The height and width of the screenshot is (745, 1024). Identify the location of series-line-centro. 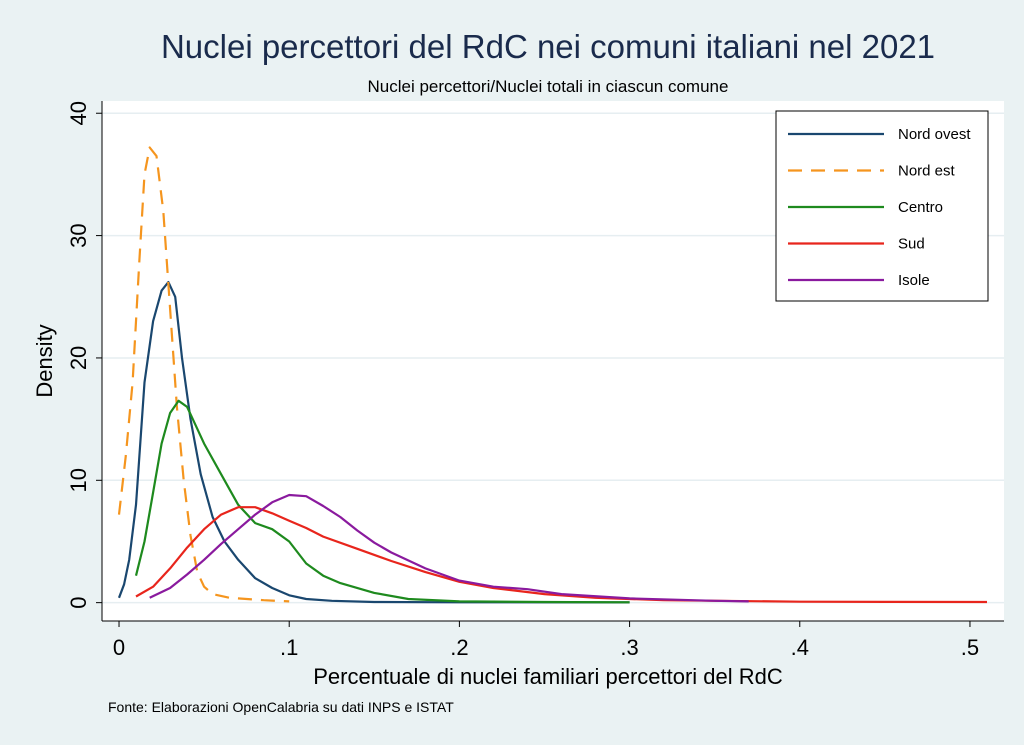
(382, 501).